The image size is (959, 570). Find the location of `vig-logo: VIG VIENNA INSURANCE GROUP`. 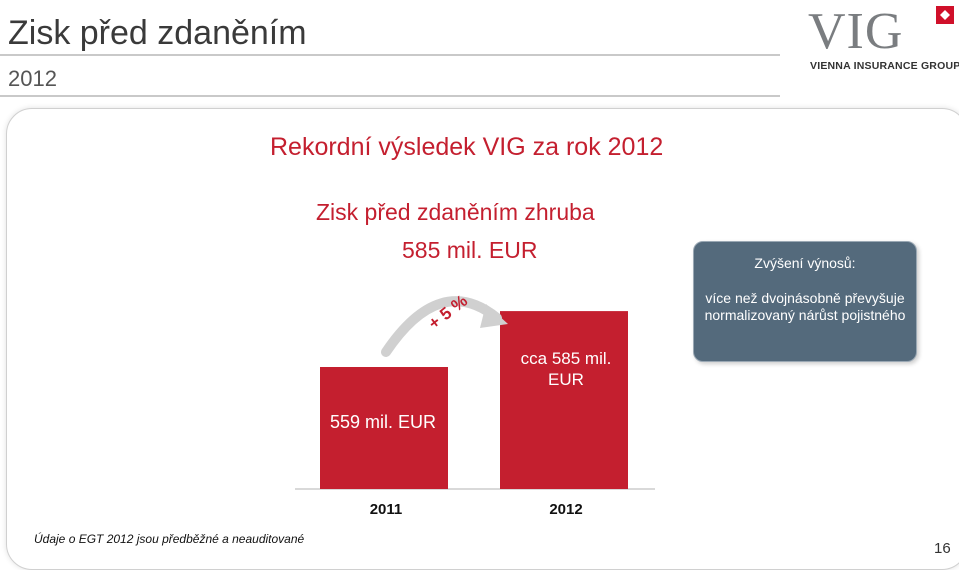

vig-logo: VIG VIENNA INSURANCE GROUP is located at coordinates (883, 38).